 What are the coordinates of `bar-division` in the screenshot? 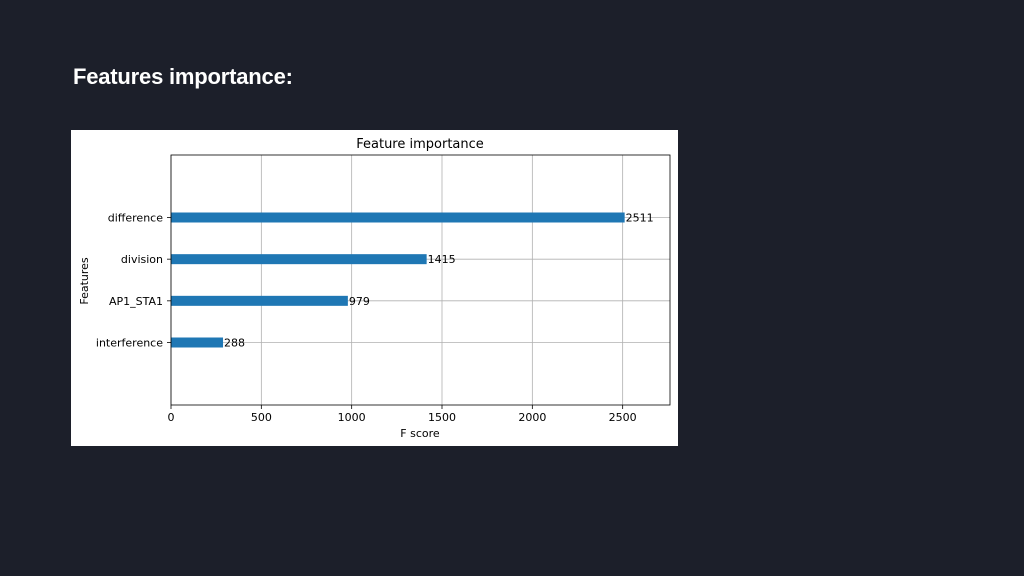 It's located at (299, 259).